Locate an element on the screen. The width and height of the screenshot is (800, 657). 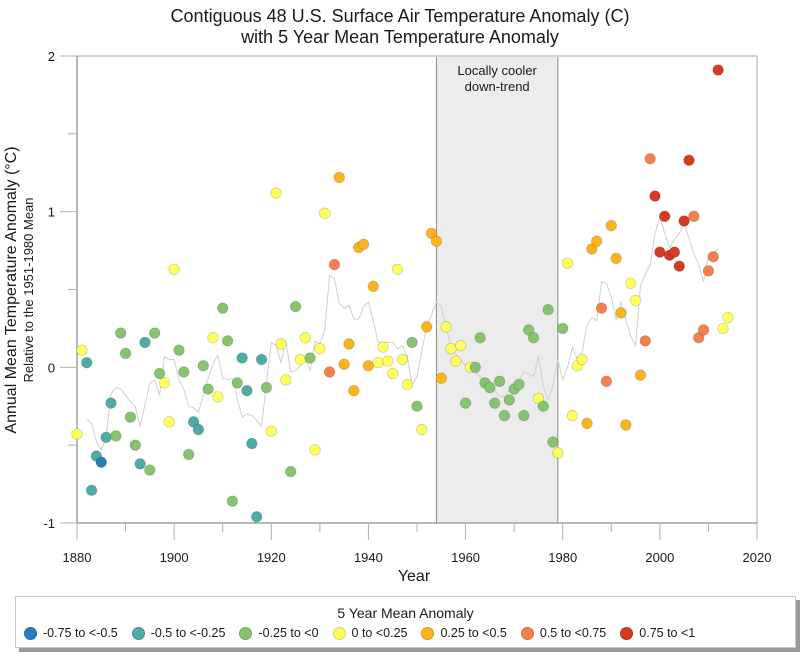
y-tick-label: 1 is located at coordinates (51, 212).